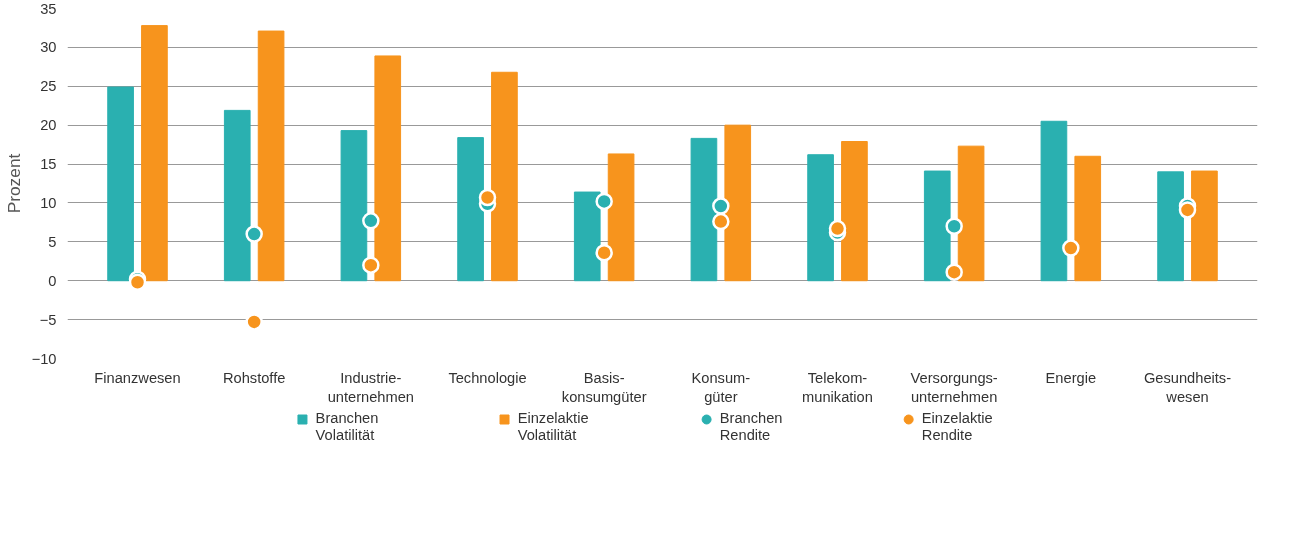 The height and width of the screenshot is (554, 1305). Describe the element at coordinates (254, 377) in the screenshot. I see `x-tick-label: Rohstoffe` at that location.